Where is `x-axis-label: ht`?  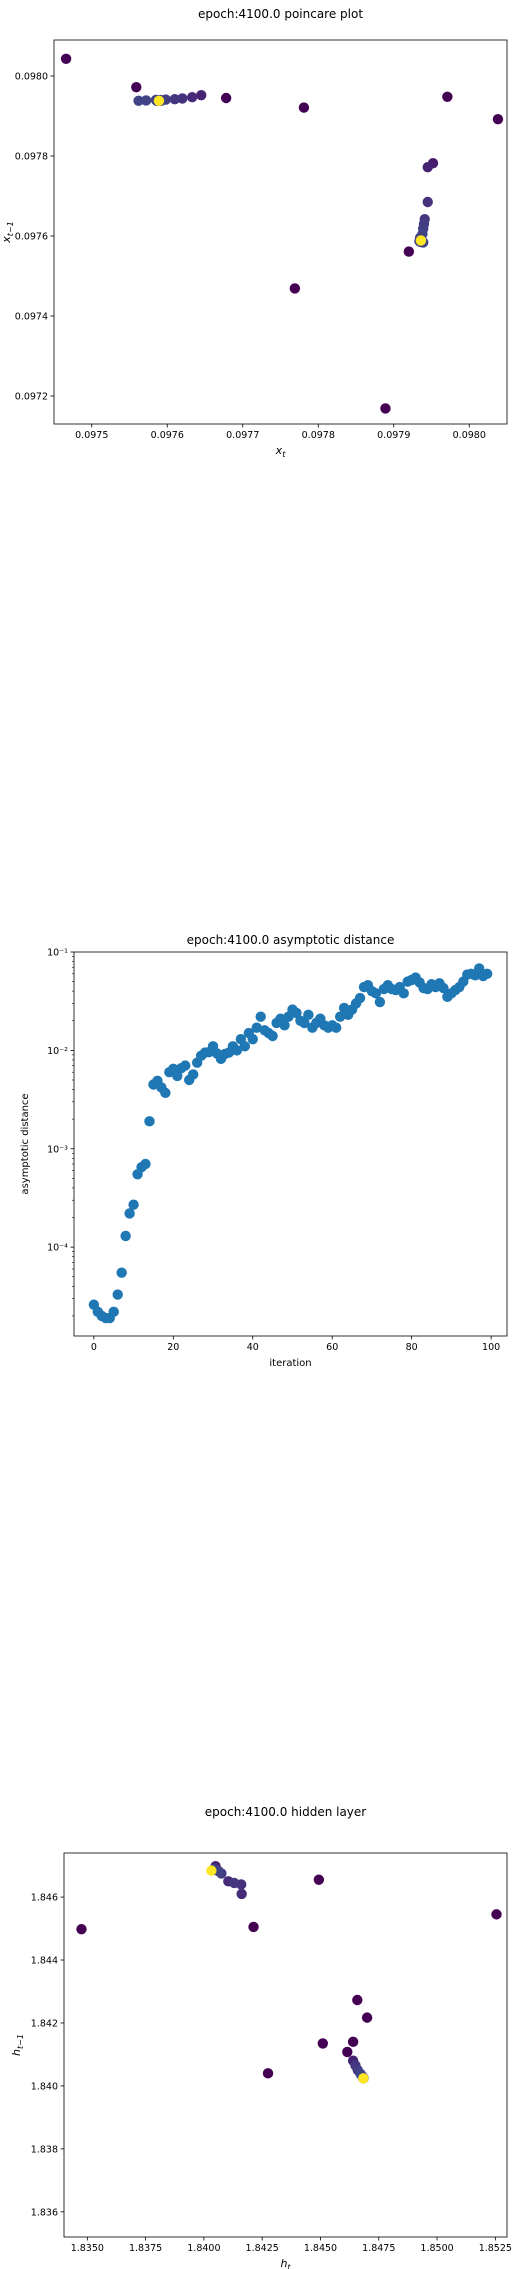
x-axis-label: ht is located at coordinates (285, 2263).